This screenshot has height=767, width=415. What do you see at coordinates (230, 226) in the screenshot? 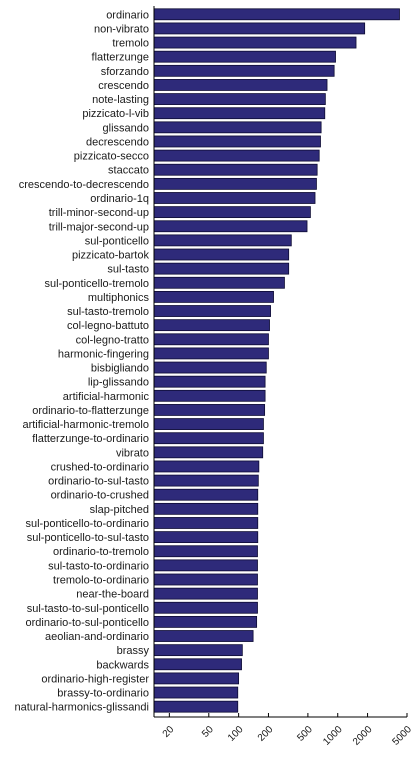
I see `bar-trill-major-second-up` at bounding box center [230, 226].